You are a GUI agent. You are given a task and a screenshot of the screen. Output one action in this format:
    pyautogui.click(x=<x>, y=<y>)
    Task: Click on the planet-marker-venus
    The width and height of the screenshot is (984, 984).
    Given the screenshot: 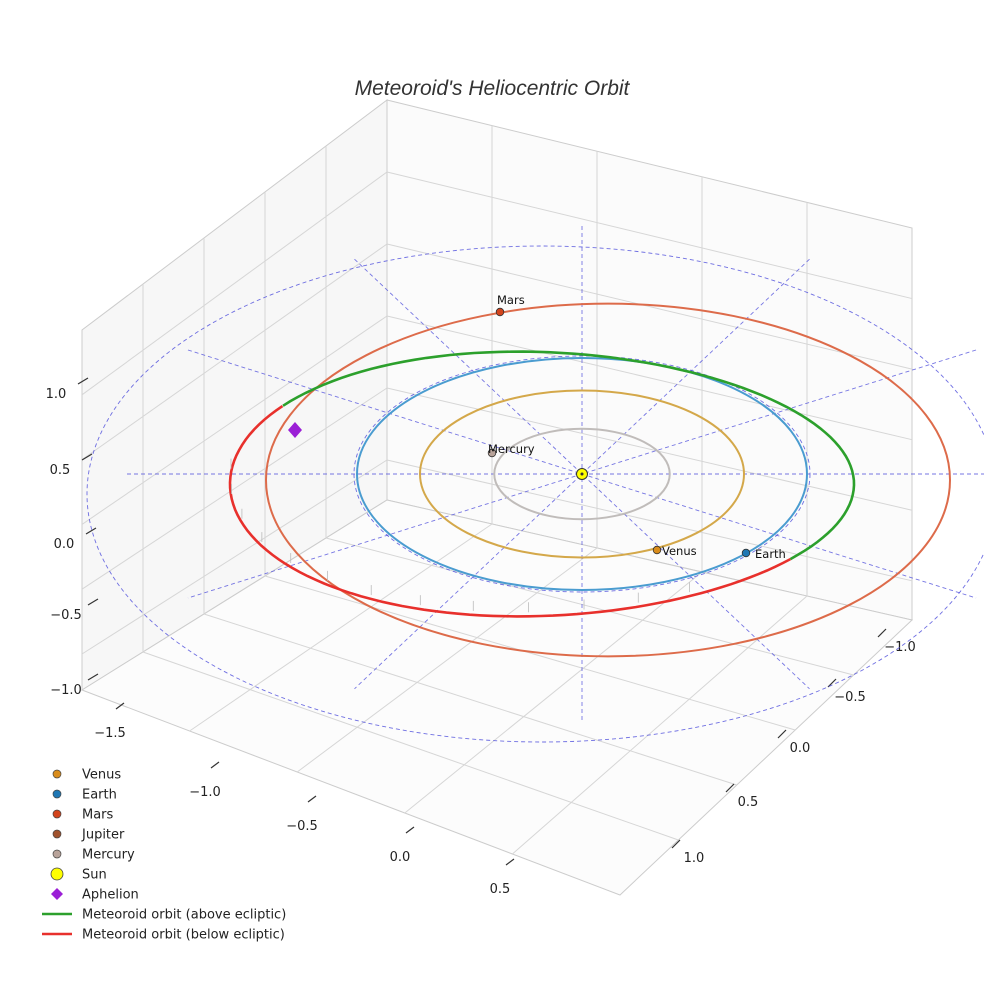 What is the action you would take?
    pyautogui.click(x=657, y=550)
    